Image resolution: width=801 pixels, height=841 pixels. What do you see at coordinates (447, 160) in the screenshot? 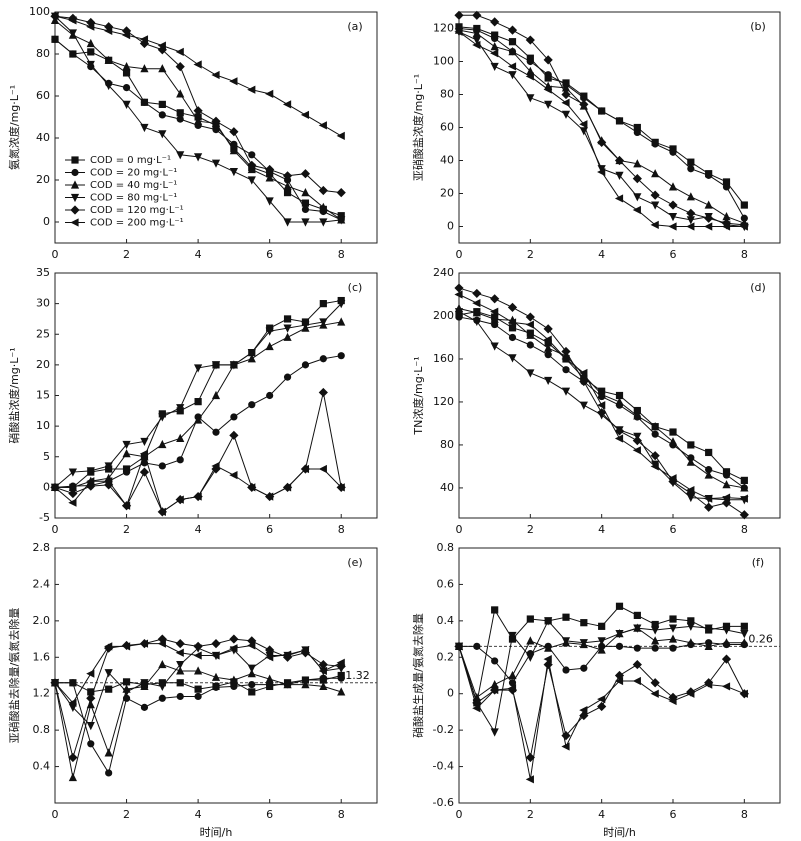
I see `y-tick-label: 40` at bounding box center [447, 160].